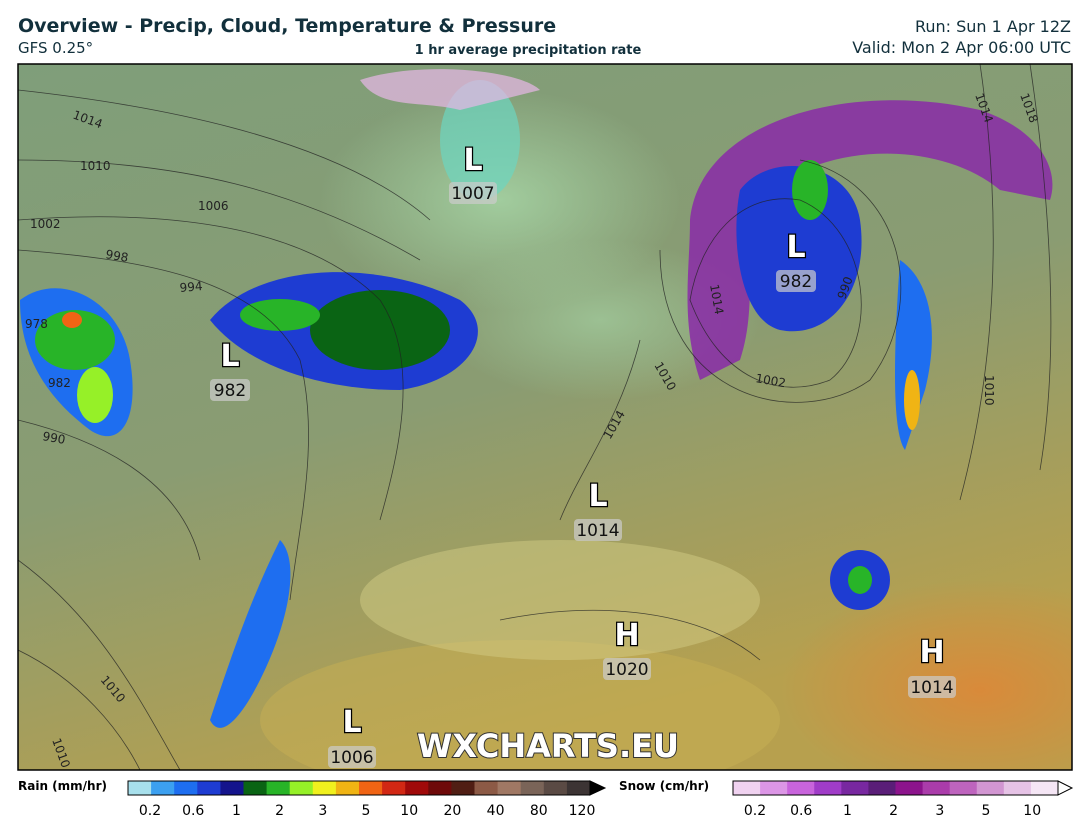 This screenshot has width=1089, height=836. Describe the element at coordinates (801, 811) in the screenshot. I see `snow-tick-label: 0.6` at that location.